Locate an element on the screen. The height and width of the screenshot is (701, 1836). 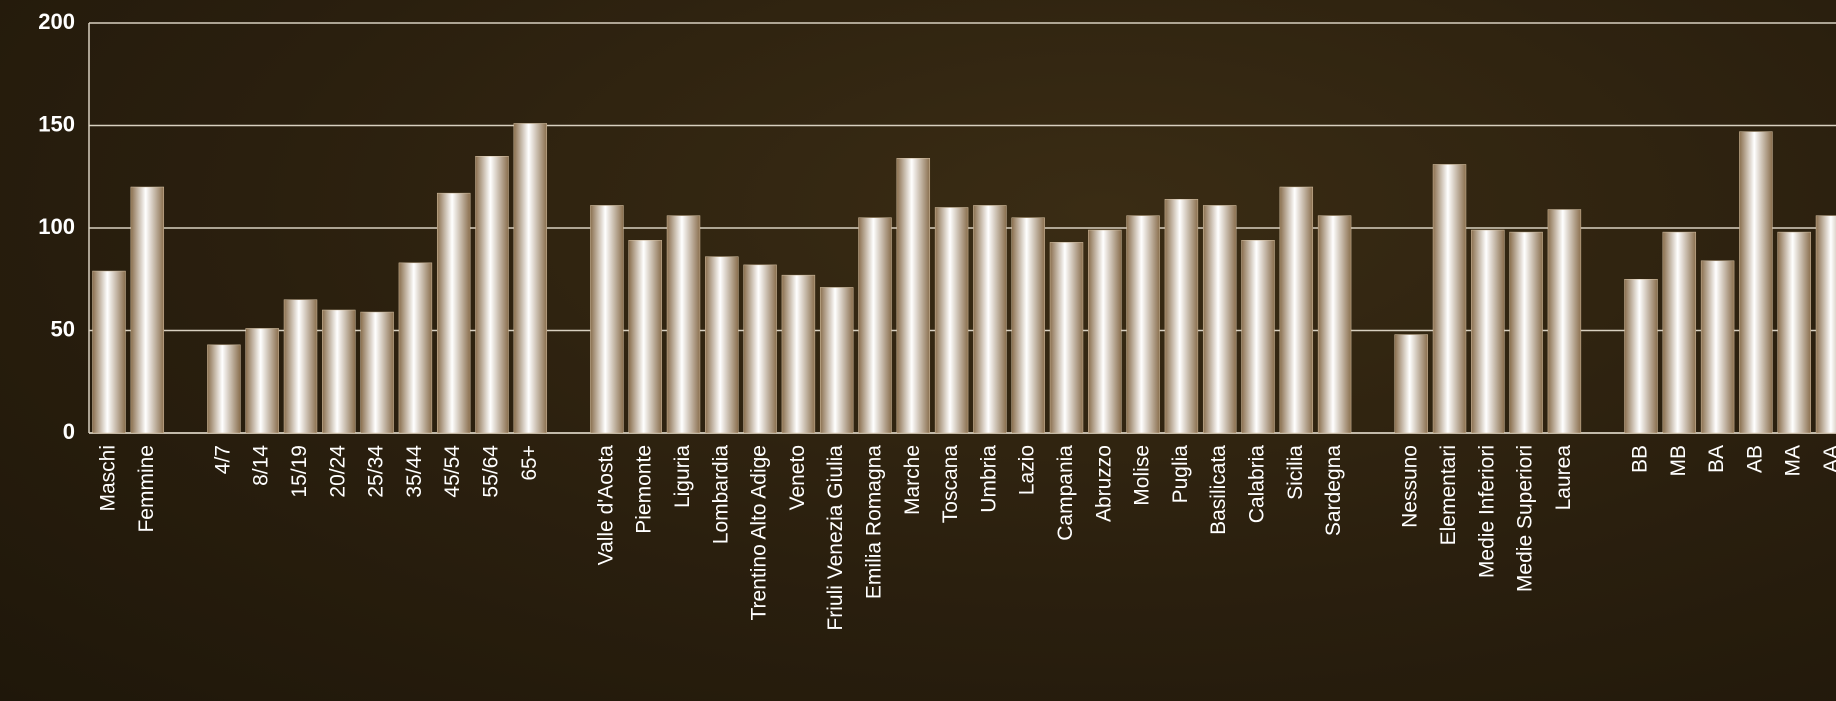
x-tick-label: Friuli Venezia Giulia is located at coordinates (835, 538).